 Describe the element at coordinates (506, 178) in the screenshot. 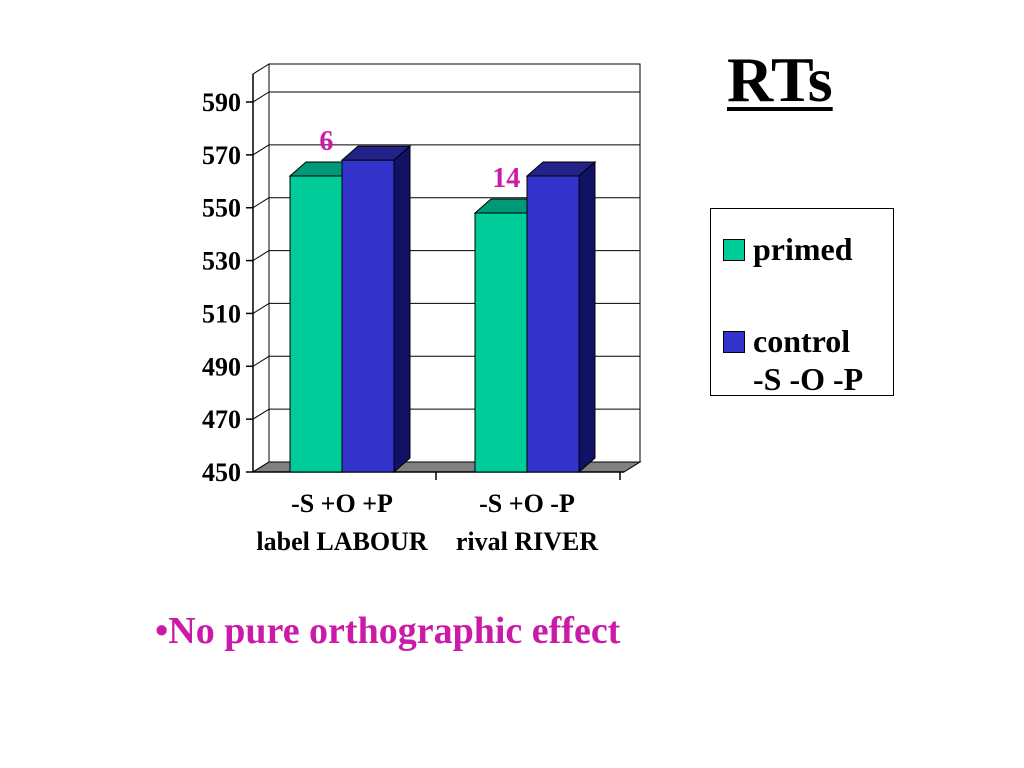

I see `annotation-1: 14` at that location.